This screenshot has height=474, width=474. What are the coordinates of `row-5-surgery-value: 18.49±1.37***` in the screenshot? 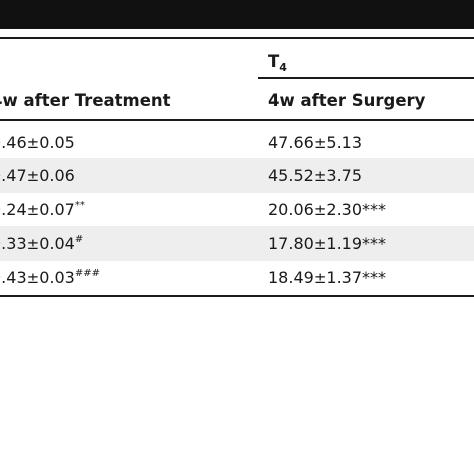 It's located at (327, 277).